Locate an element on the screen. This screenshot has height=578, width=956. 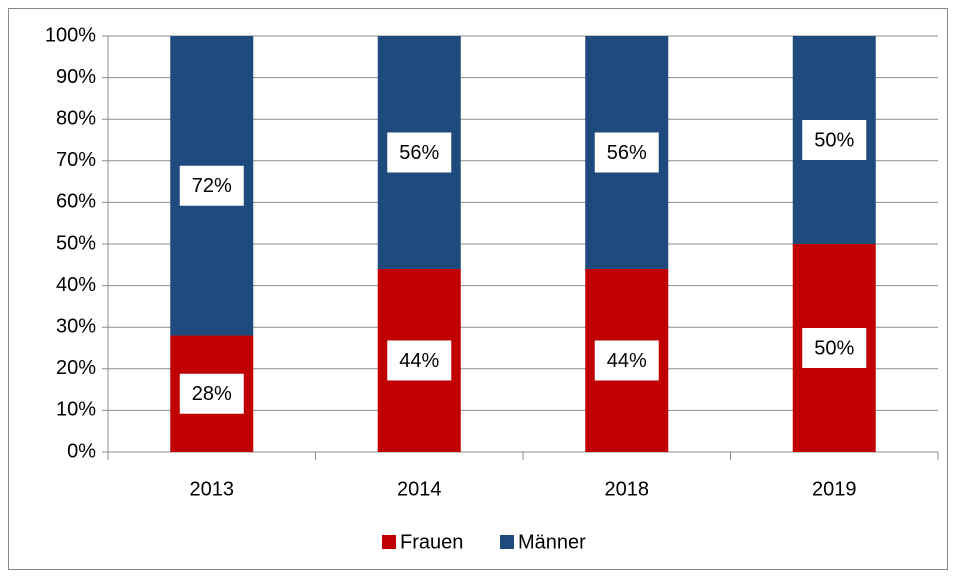
legend-label: Frauen is located at coordinates (431, 542).